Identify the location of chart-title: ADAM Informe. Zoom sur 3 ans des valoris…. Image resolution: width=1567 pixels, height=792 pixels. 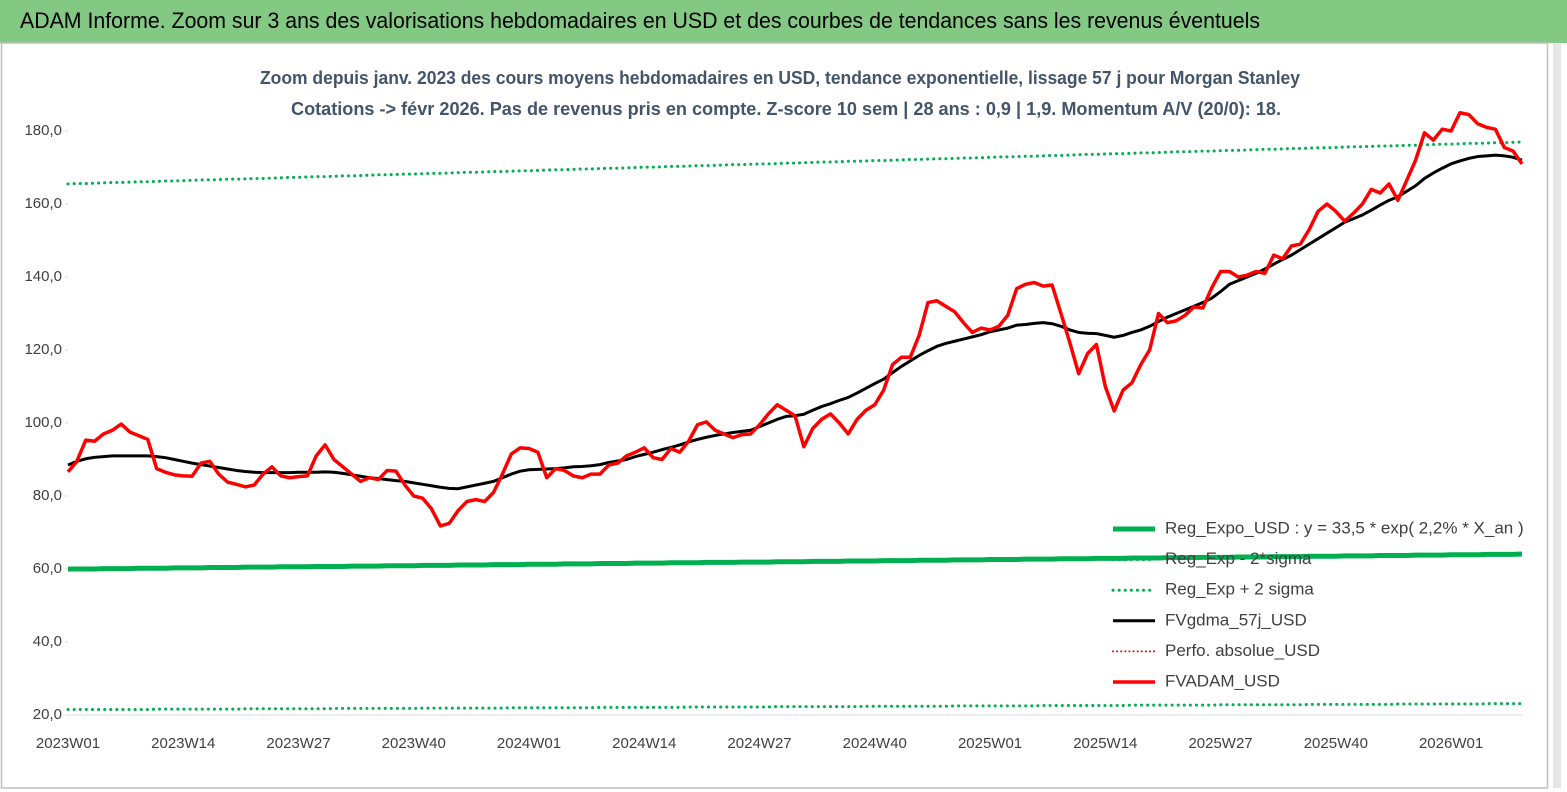
(640, 20).